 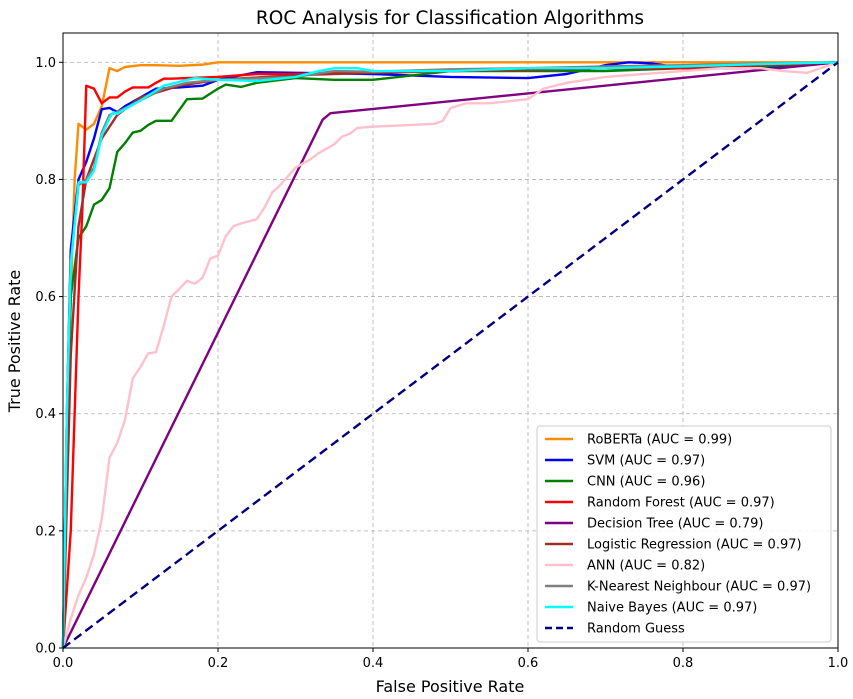 I want to click on legend-label-8: Naive Bayes (AUC = 0.97), so click(x=672, y=608).